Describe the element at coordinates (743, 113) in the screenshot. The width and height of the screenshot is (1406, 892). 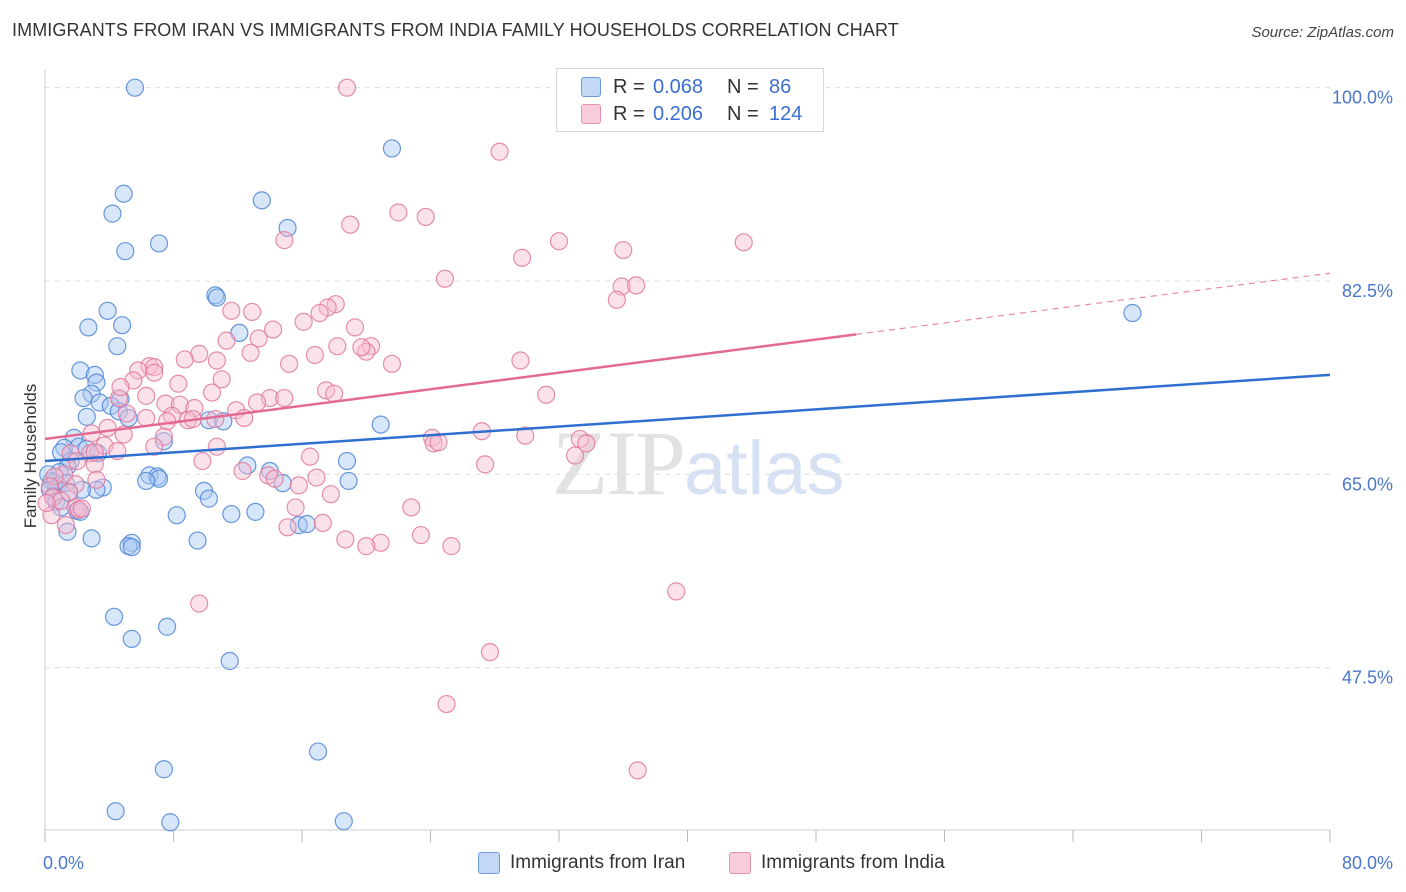
I see `legend-n-label: N =` at that location.